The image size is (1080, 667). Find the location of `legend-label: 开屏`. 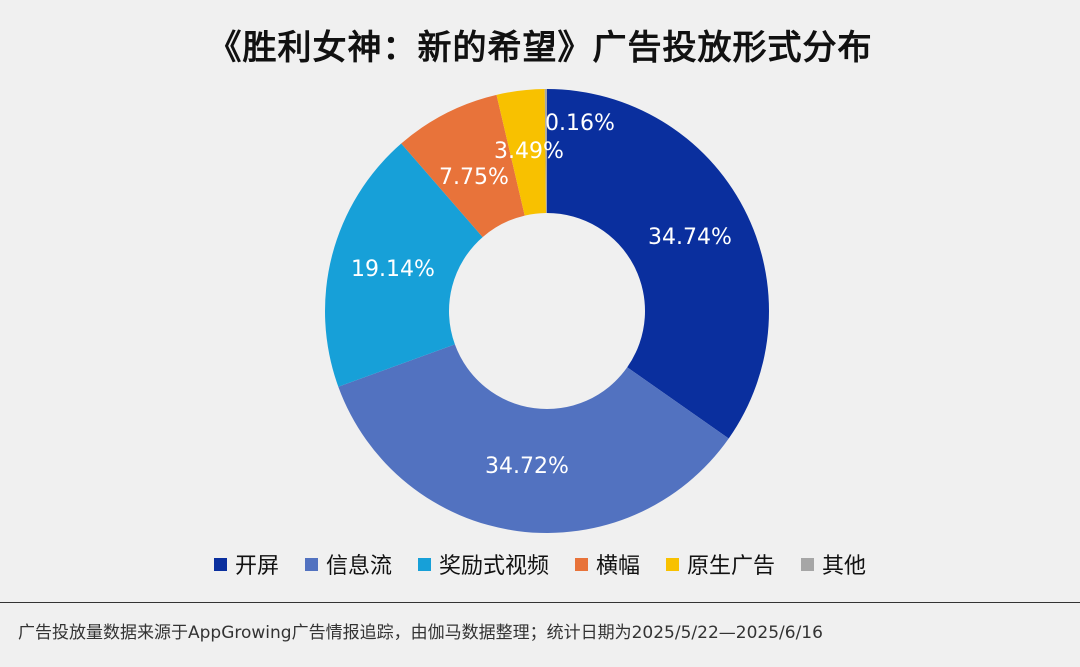

legend-label: 开屏 is located at coordinates (256, 566).